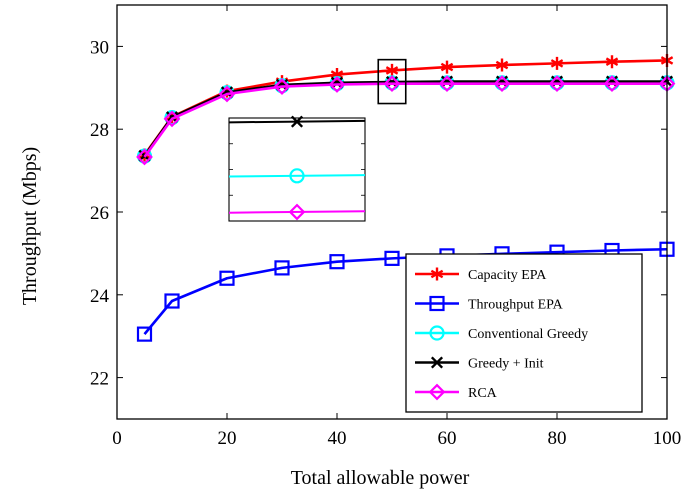 This screenshot has width=694, height=493. What do you see at coordinates (447, 438) in the screenshot?
I see `x-tick-label: 60` at bounding box center [447, 438].